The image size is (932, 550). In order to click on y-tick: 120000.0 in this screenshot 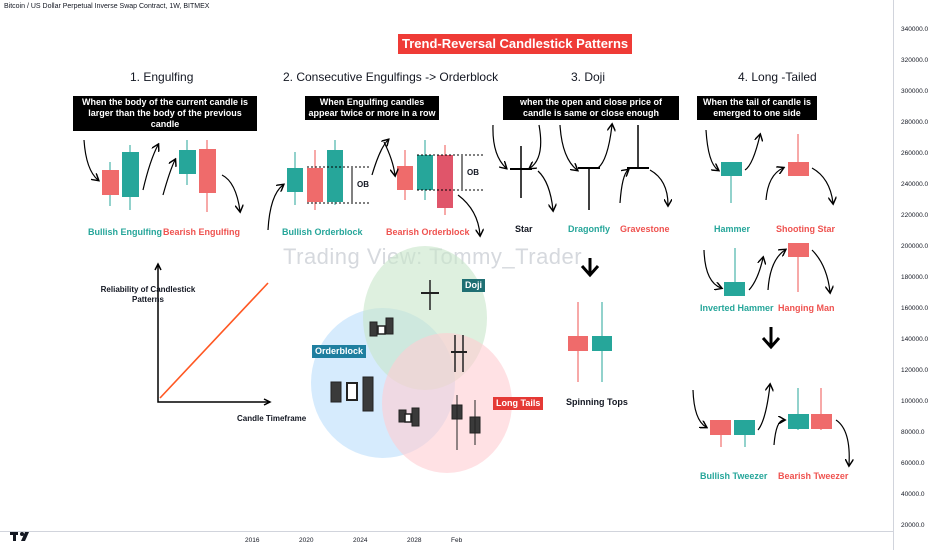, I will do `click(915, 370)`.